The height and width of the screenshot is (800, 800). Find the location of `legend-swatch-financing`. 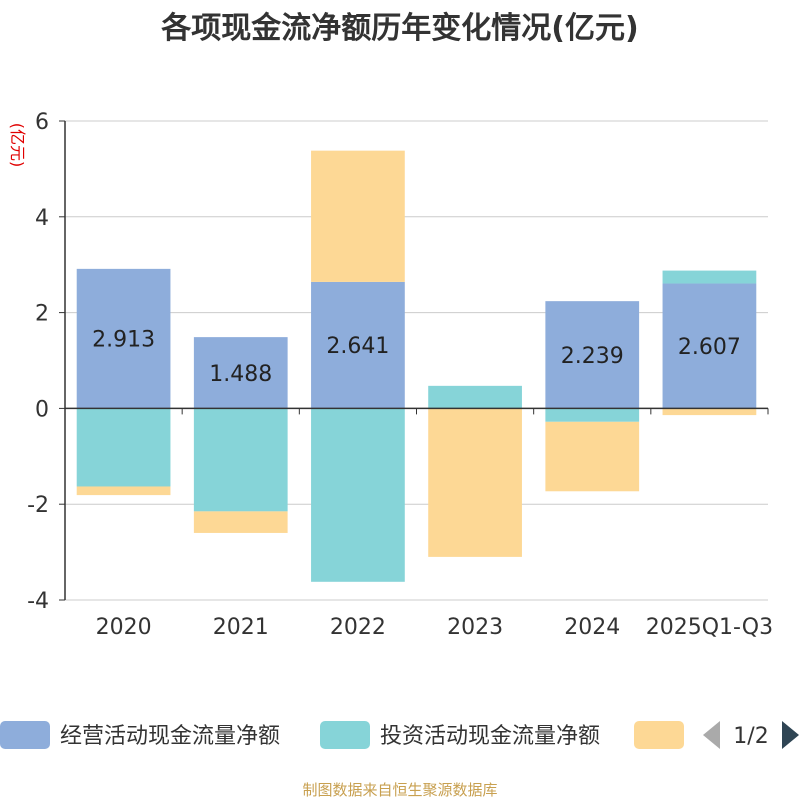

legend-swatch-financing is located at coordinates (659, 735).